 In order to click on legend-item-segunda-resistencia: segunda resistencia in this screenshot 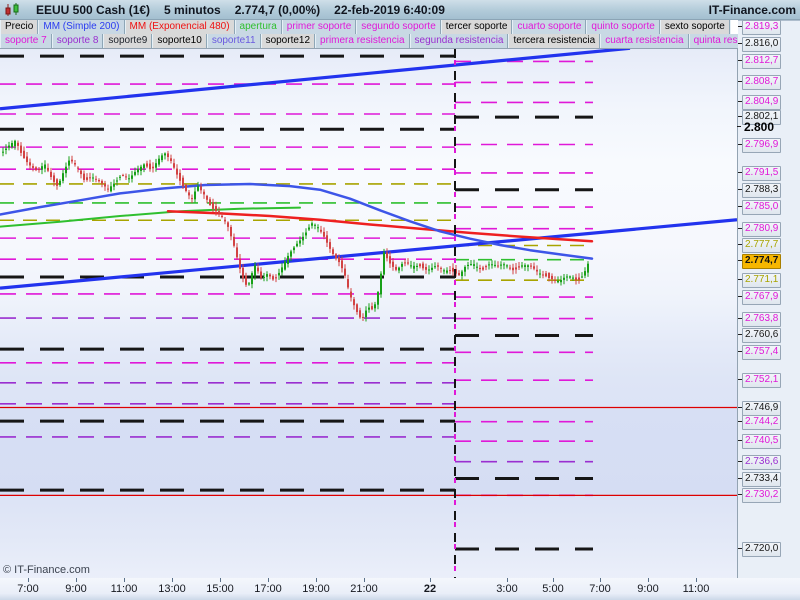, I will do `click(459, 41)`.